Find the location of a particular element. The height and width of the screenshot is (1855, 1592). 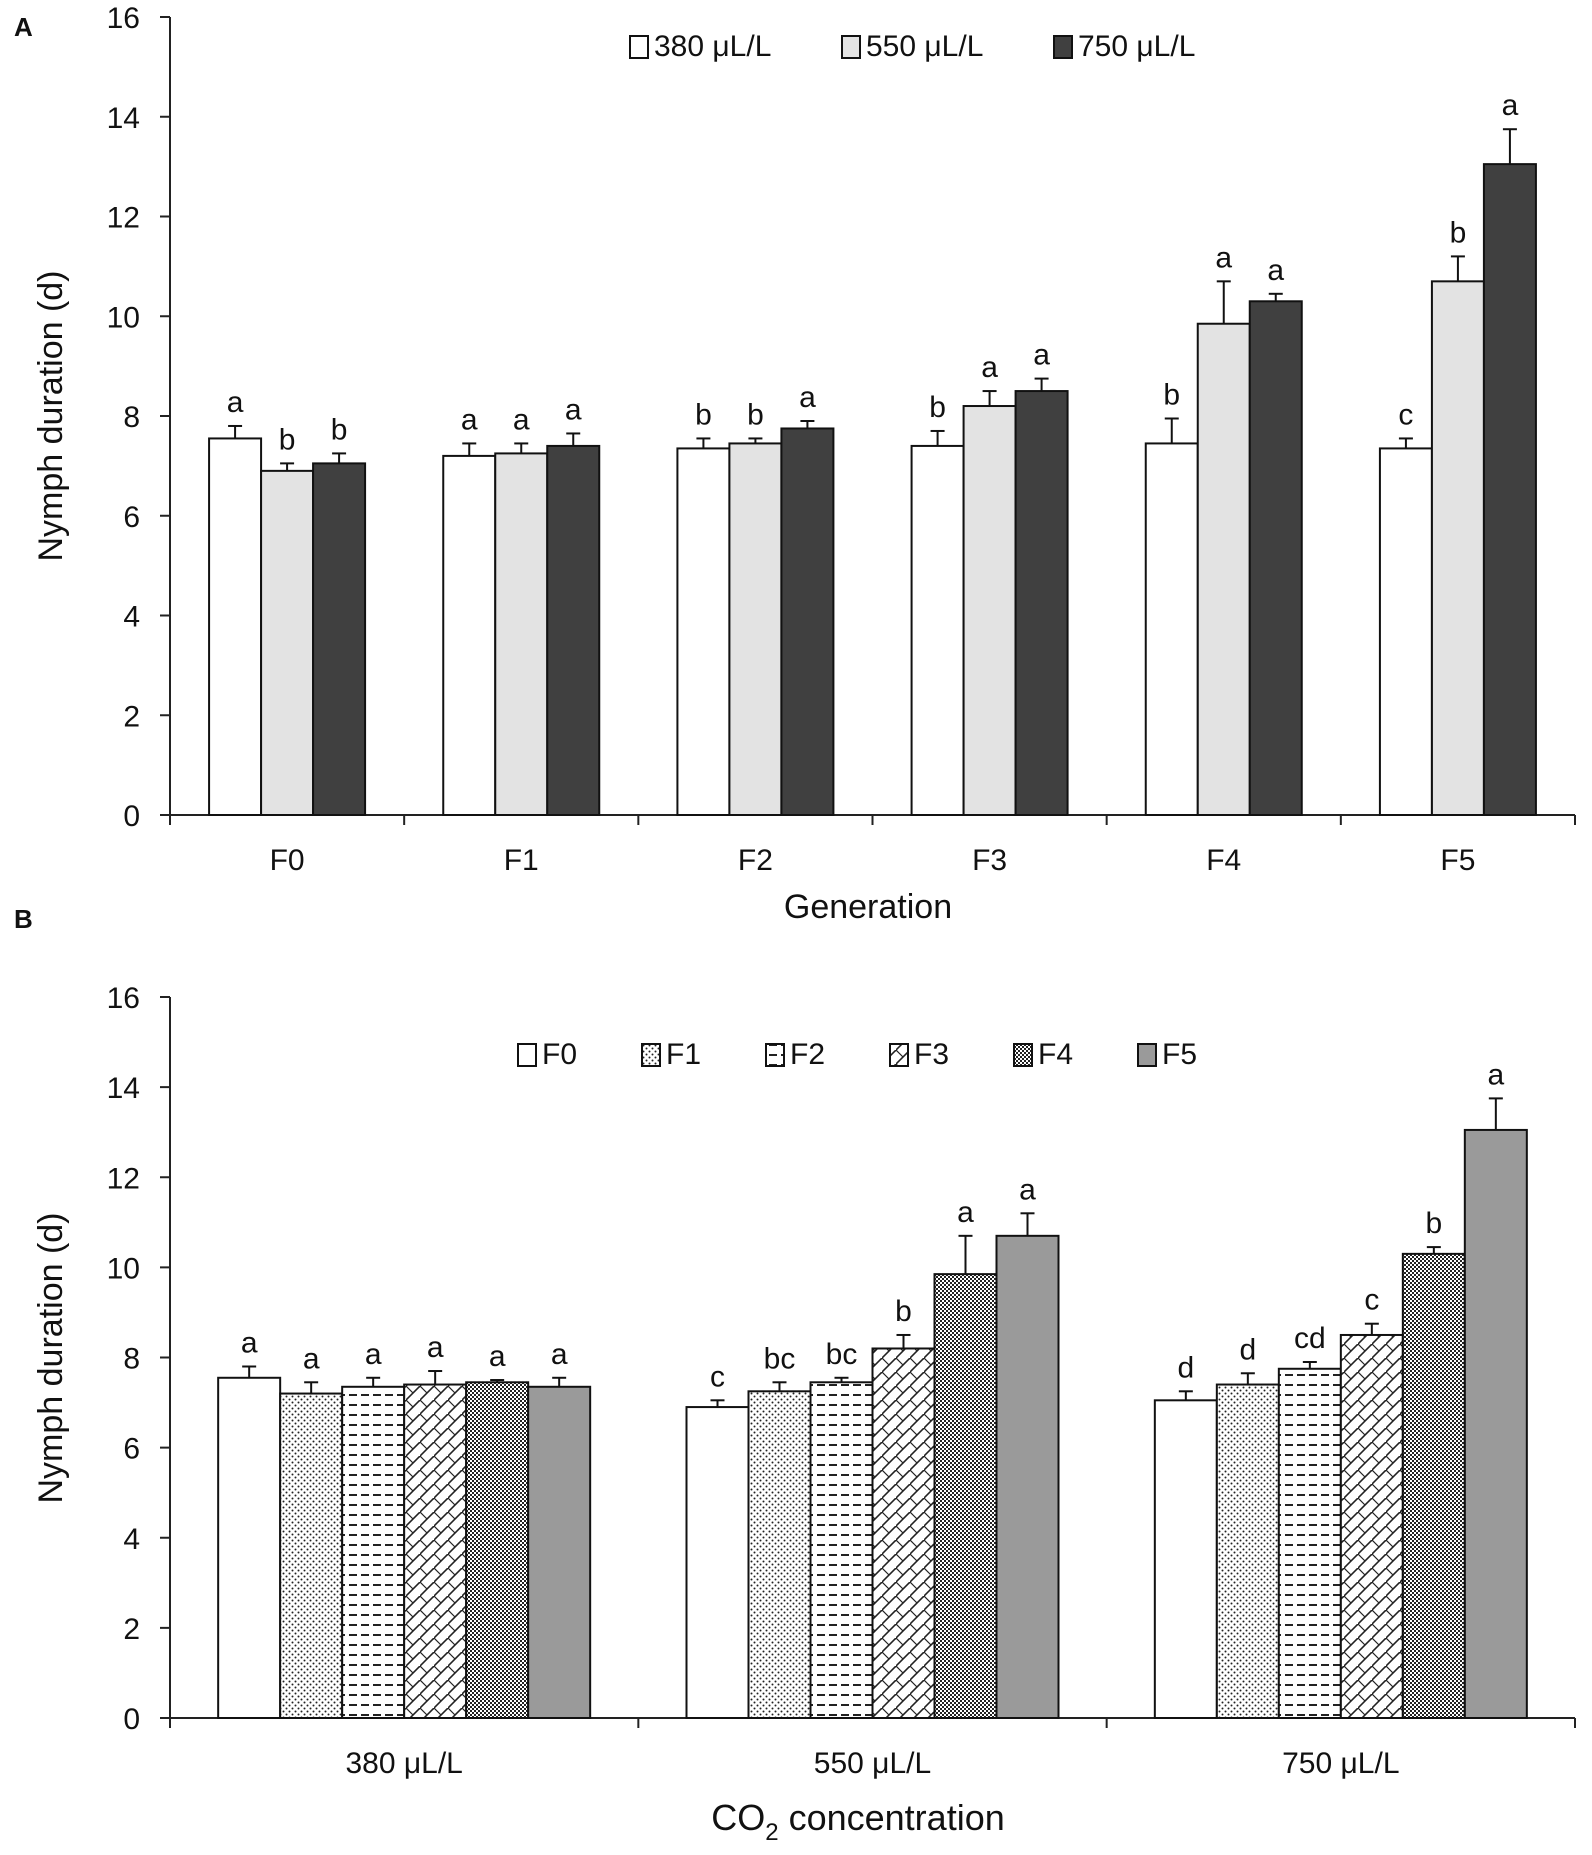

panel-a-bar-f5-550-l-l is located at coordinates (1457, 548).